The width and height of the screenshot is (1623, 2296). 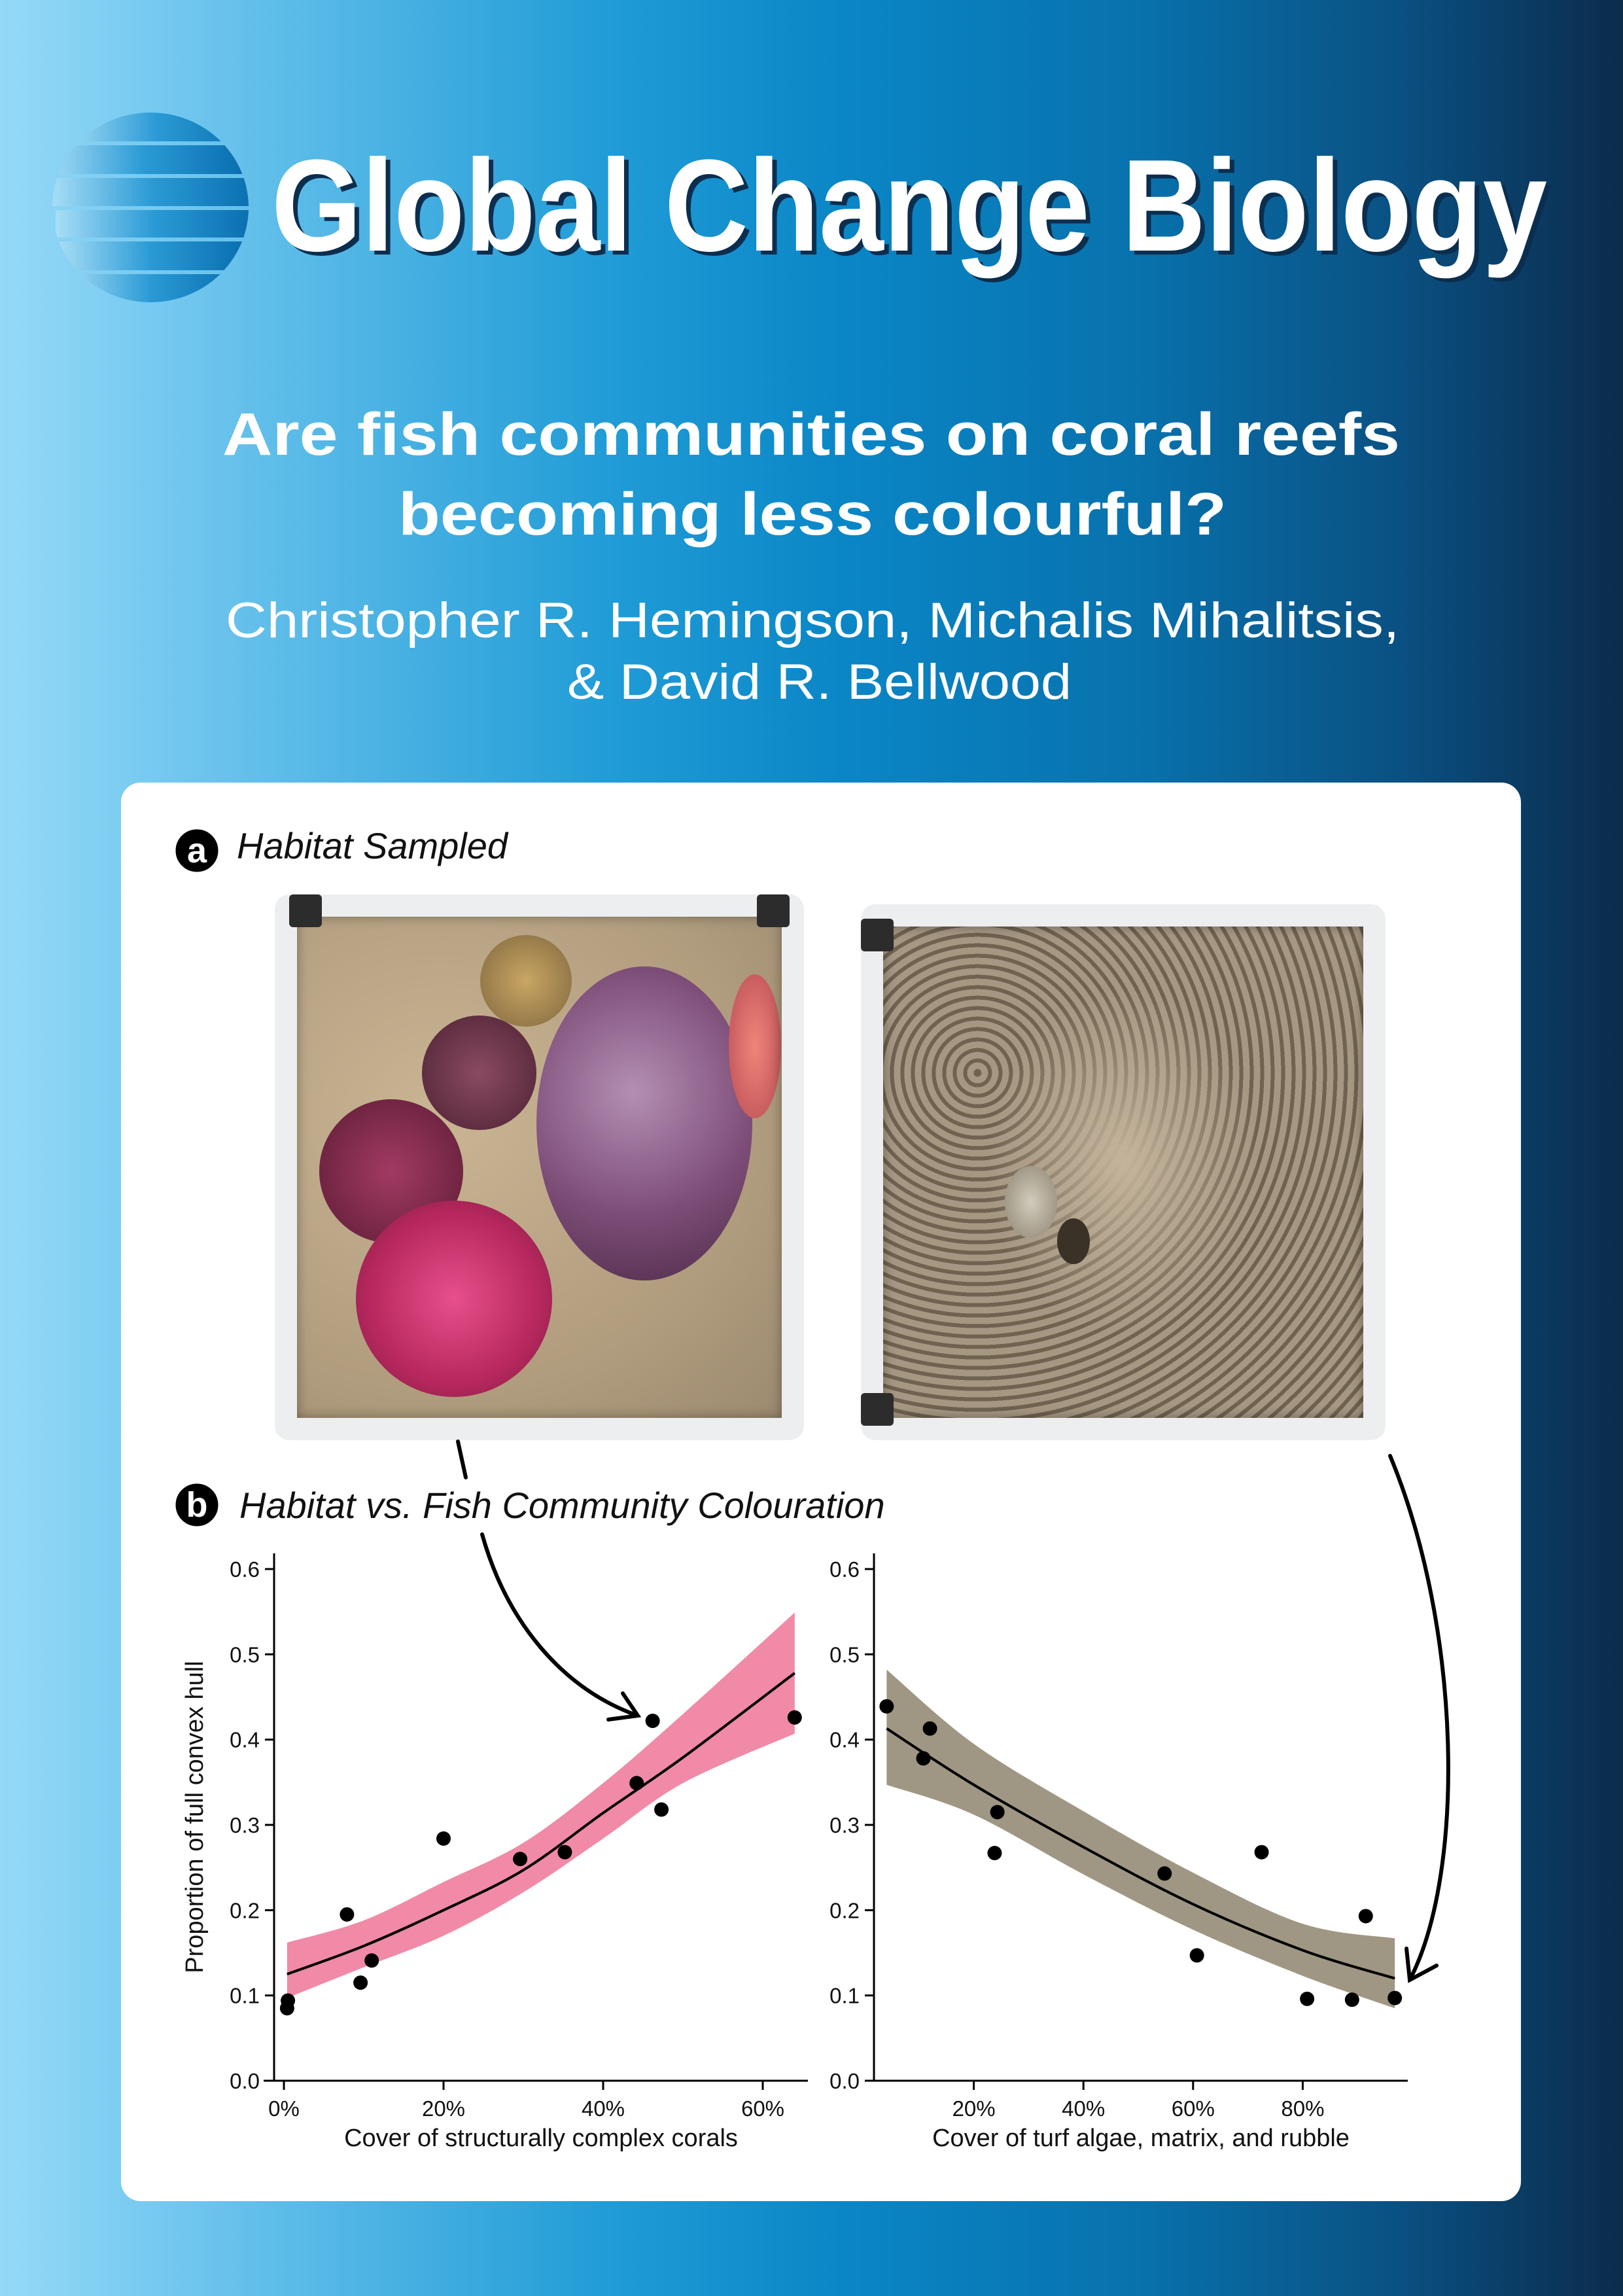 I want to click on y-axis-title: Proportion of full convex hull, so click(x=195, y=1817).